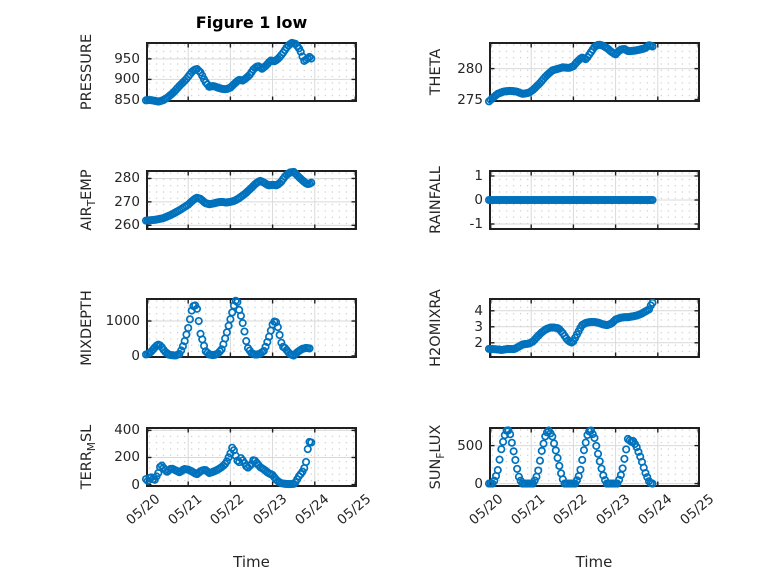 The height and width of the screenshot is (583, 778). Describe the element at coordinates (127, 457) in the screenshot. I see `y-tick-label: 200` at that location.